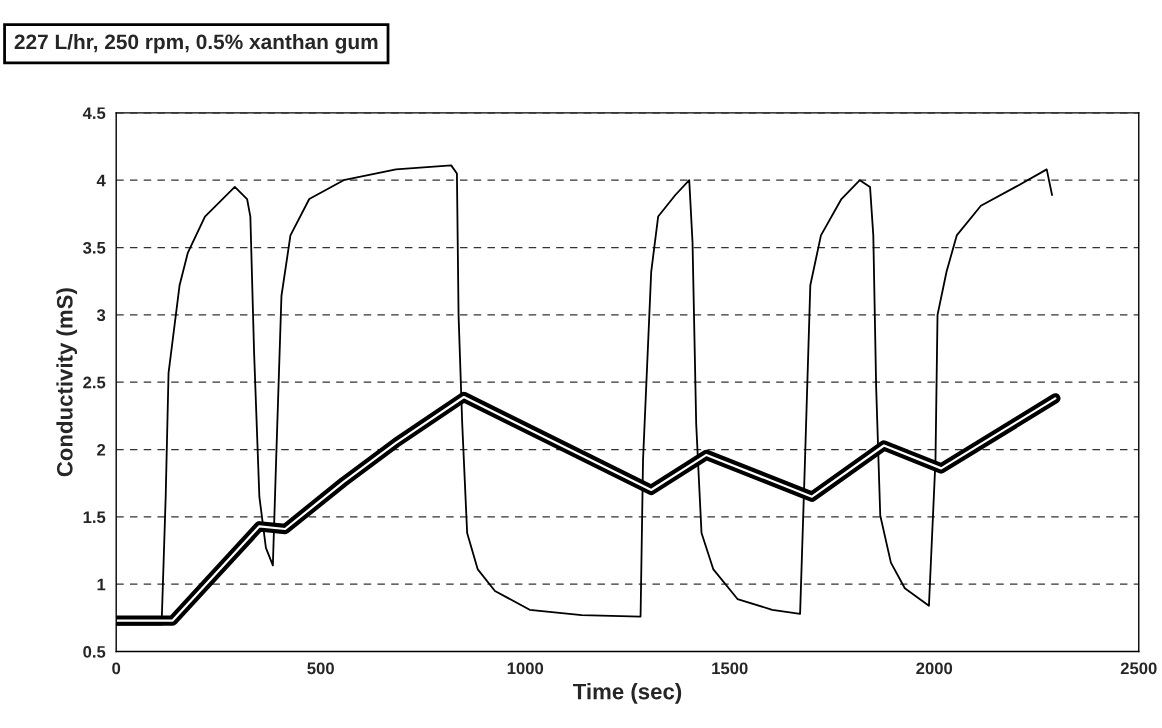  What do you see at coordinates (101, 584) in the screenshot?
I see `y-tick-label: 1` at bounding box center [101, 584].